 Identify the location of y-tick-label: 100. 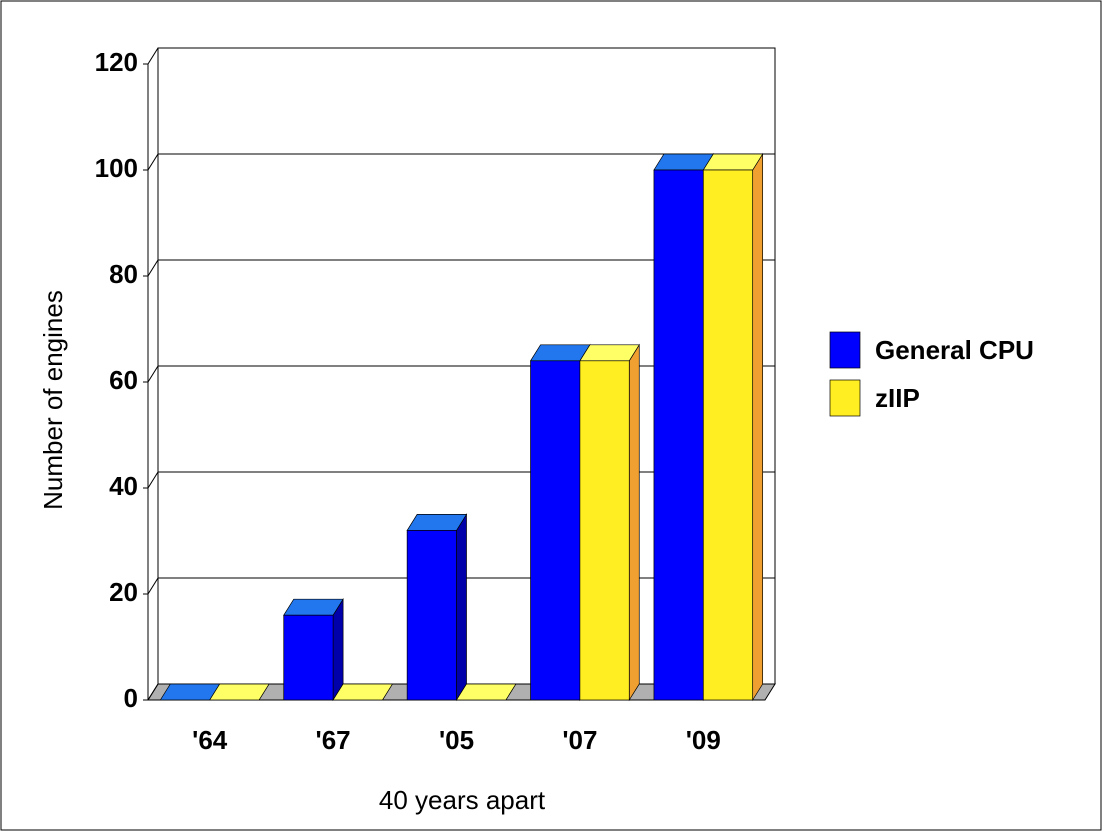
(116, 168).